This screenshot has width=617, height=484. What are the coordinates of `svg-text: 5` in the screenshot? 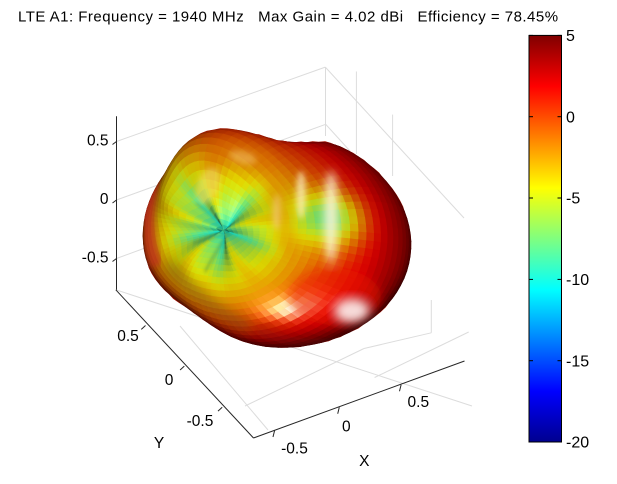 It's located at (570, 36).